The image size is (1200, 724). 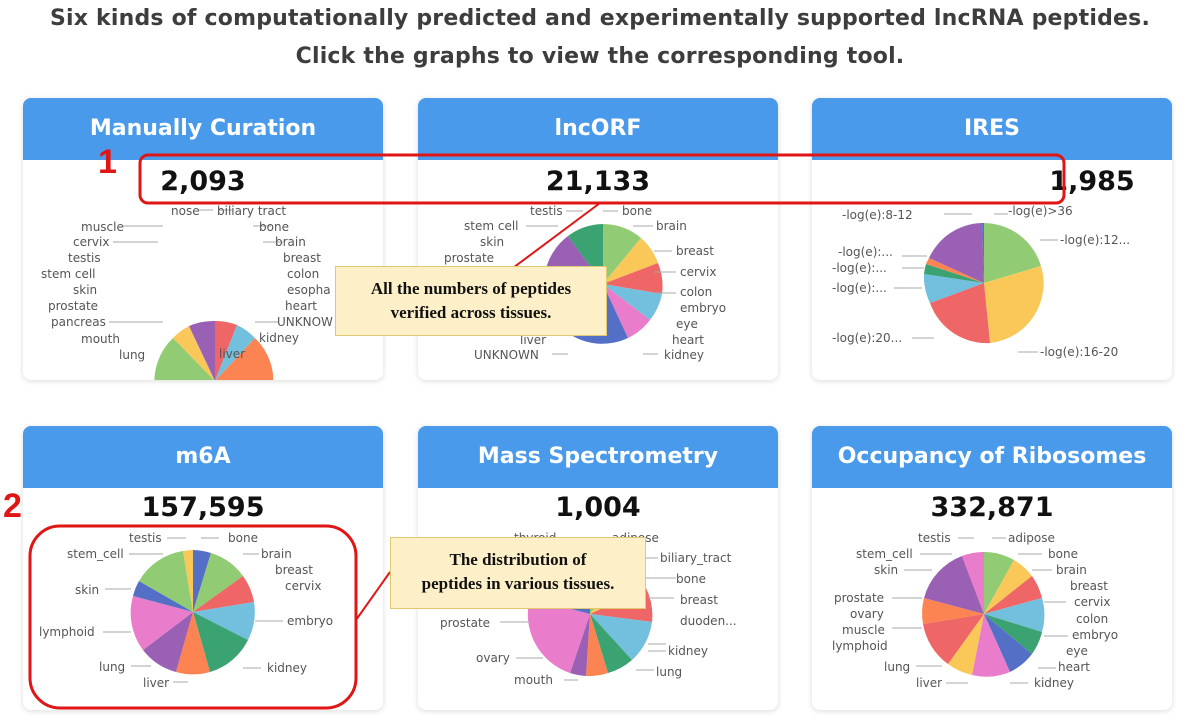 I want to click on pie-label: esopha, so click(x=309, y=290).